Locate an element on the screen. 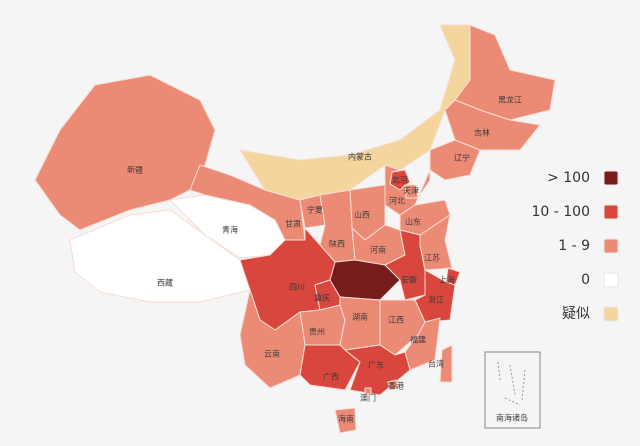 The width and height of the screenshot is (640, 446). inset-frame is located at coordinates (512, 390).